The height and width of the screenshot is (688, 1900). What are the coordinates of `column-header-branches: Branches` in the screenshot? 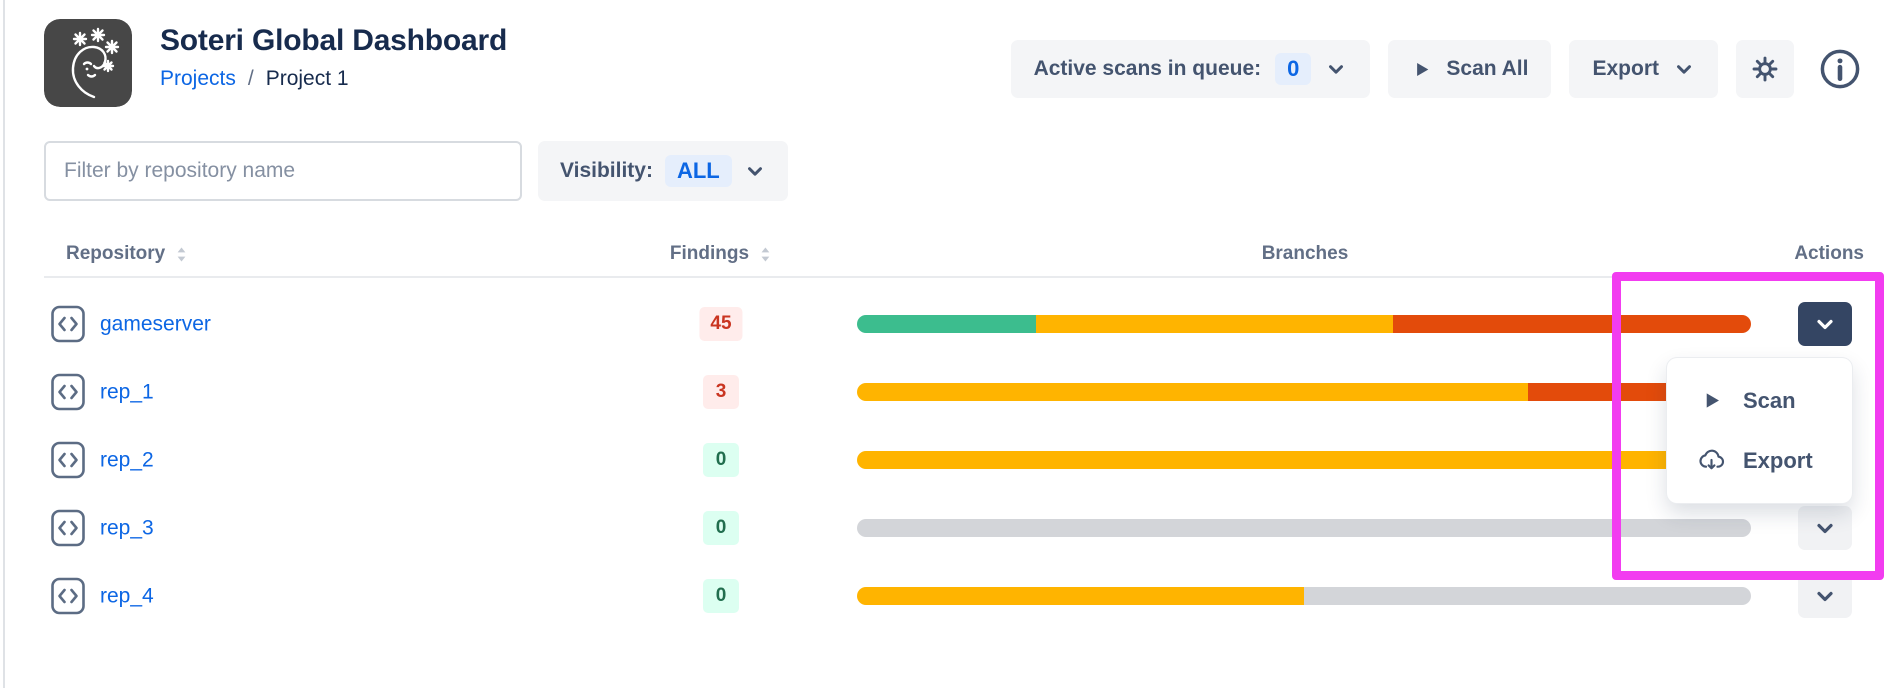 It's located at (1305, 254).